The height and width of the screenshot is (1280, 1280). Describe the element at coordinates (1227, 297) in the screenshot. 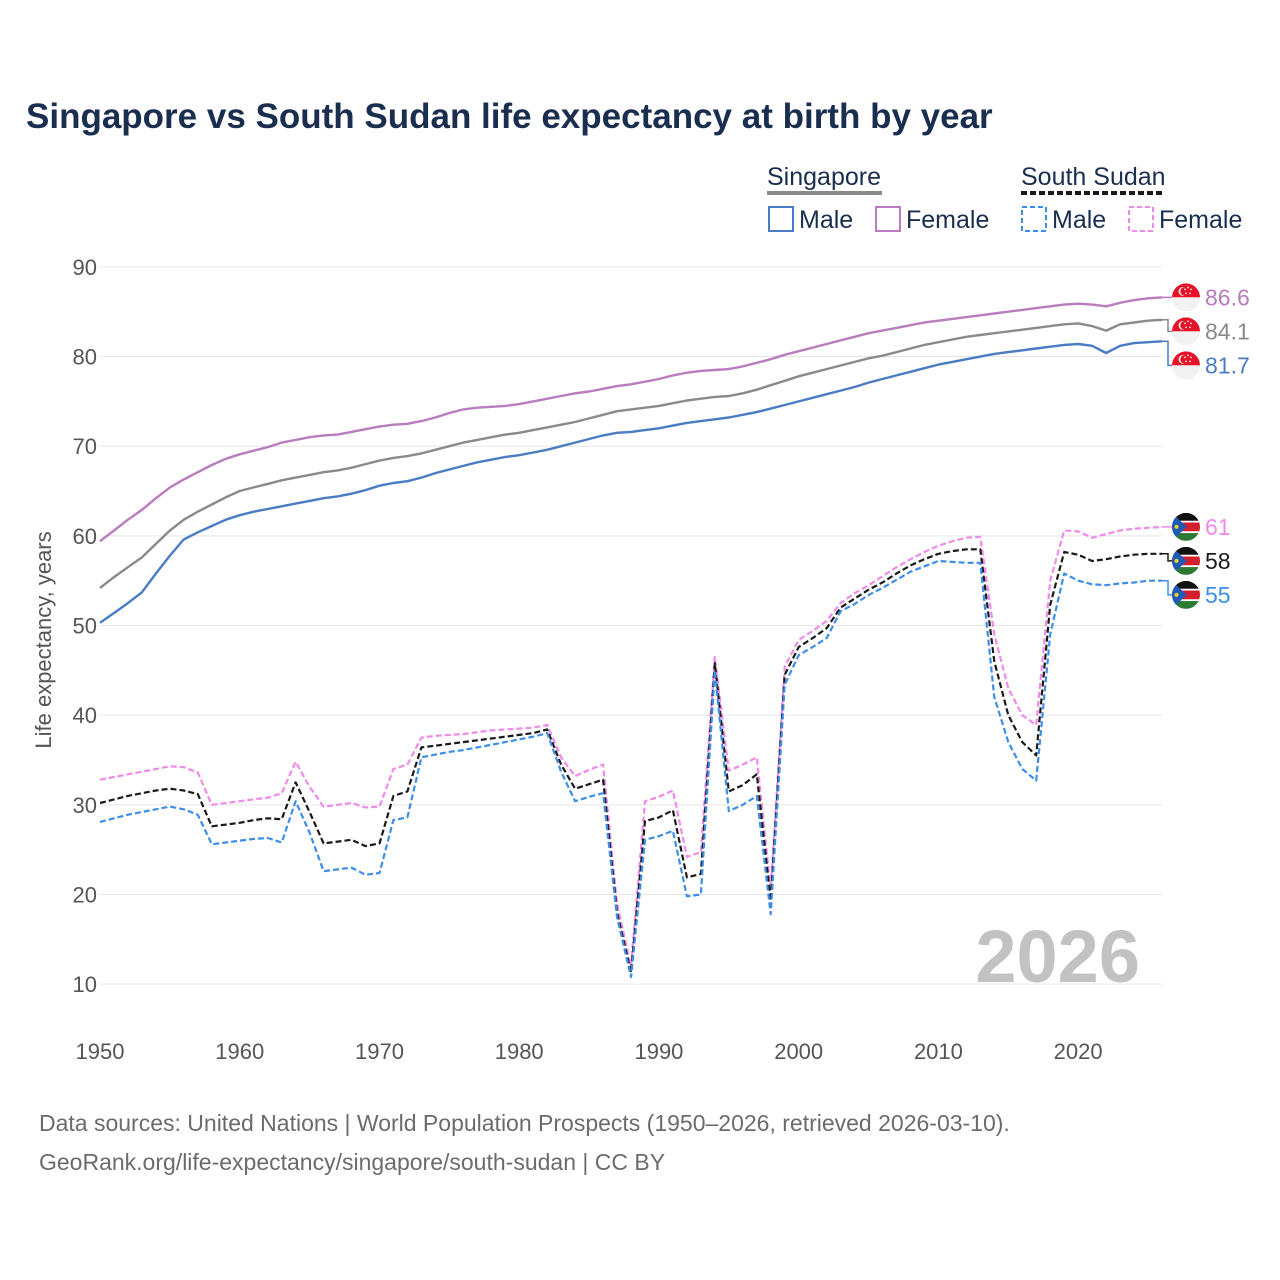

I see `end-label-value: 86.6` at that location.